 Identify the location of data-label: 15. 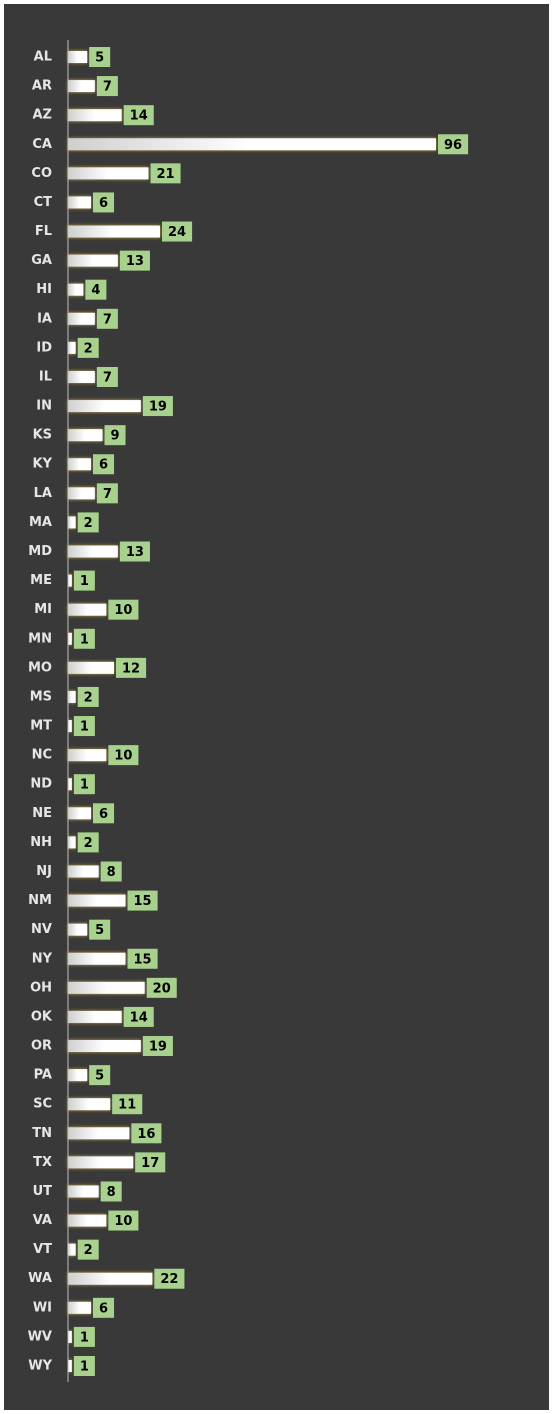
(143, 959).